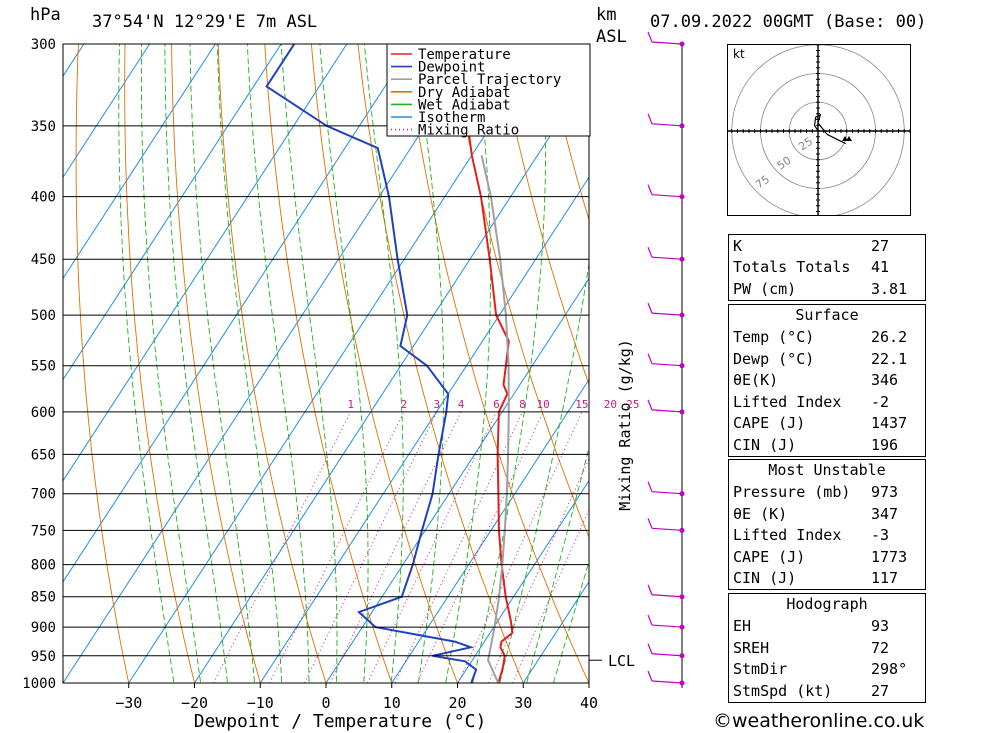  I want to click on param-row: StmDir 298°, so click(827, 670).